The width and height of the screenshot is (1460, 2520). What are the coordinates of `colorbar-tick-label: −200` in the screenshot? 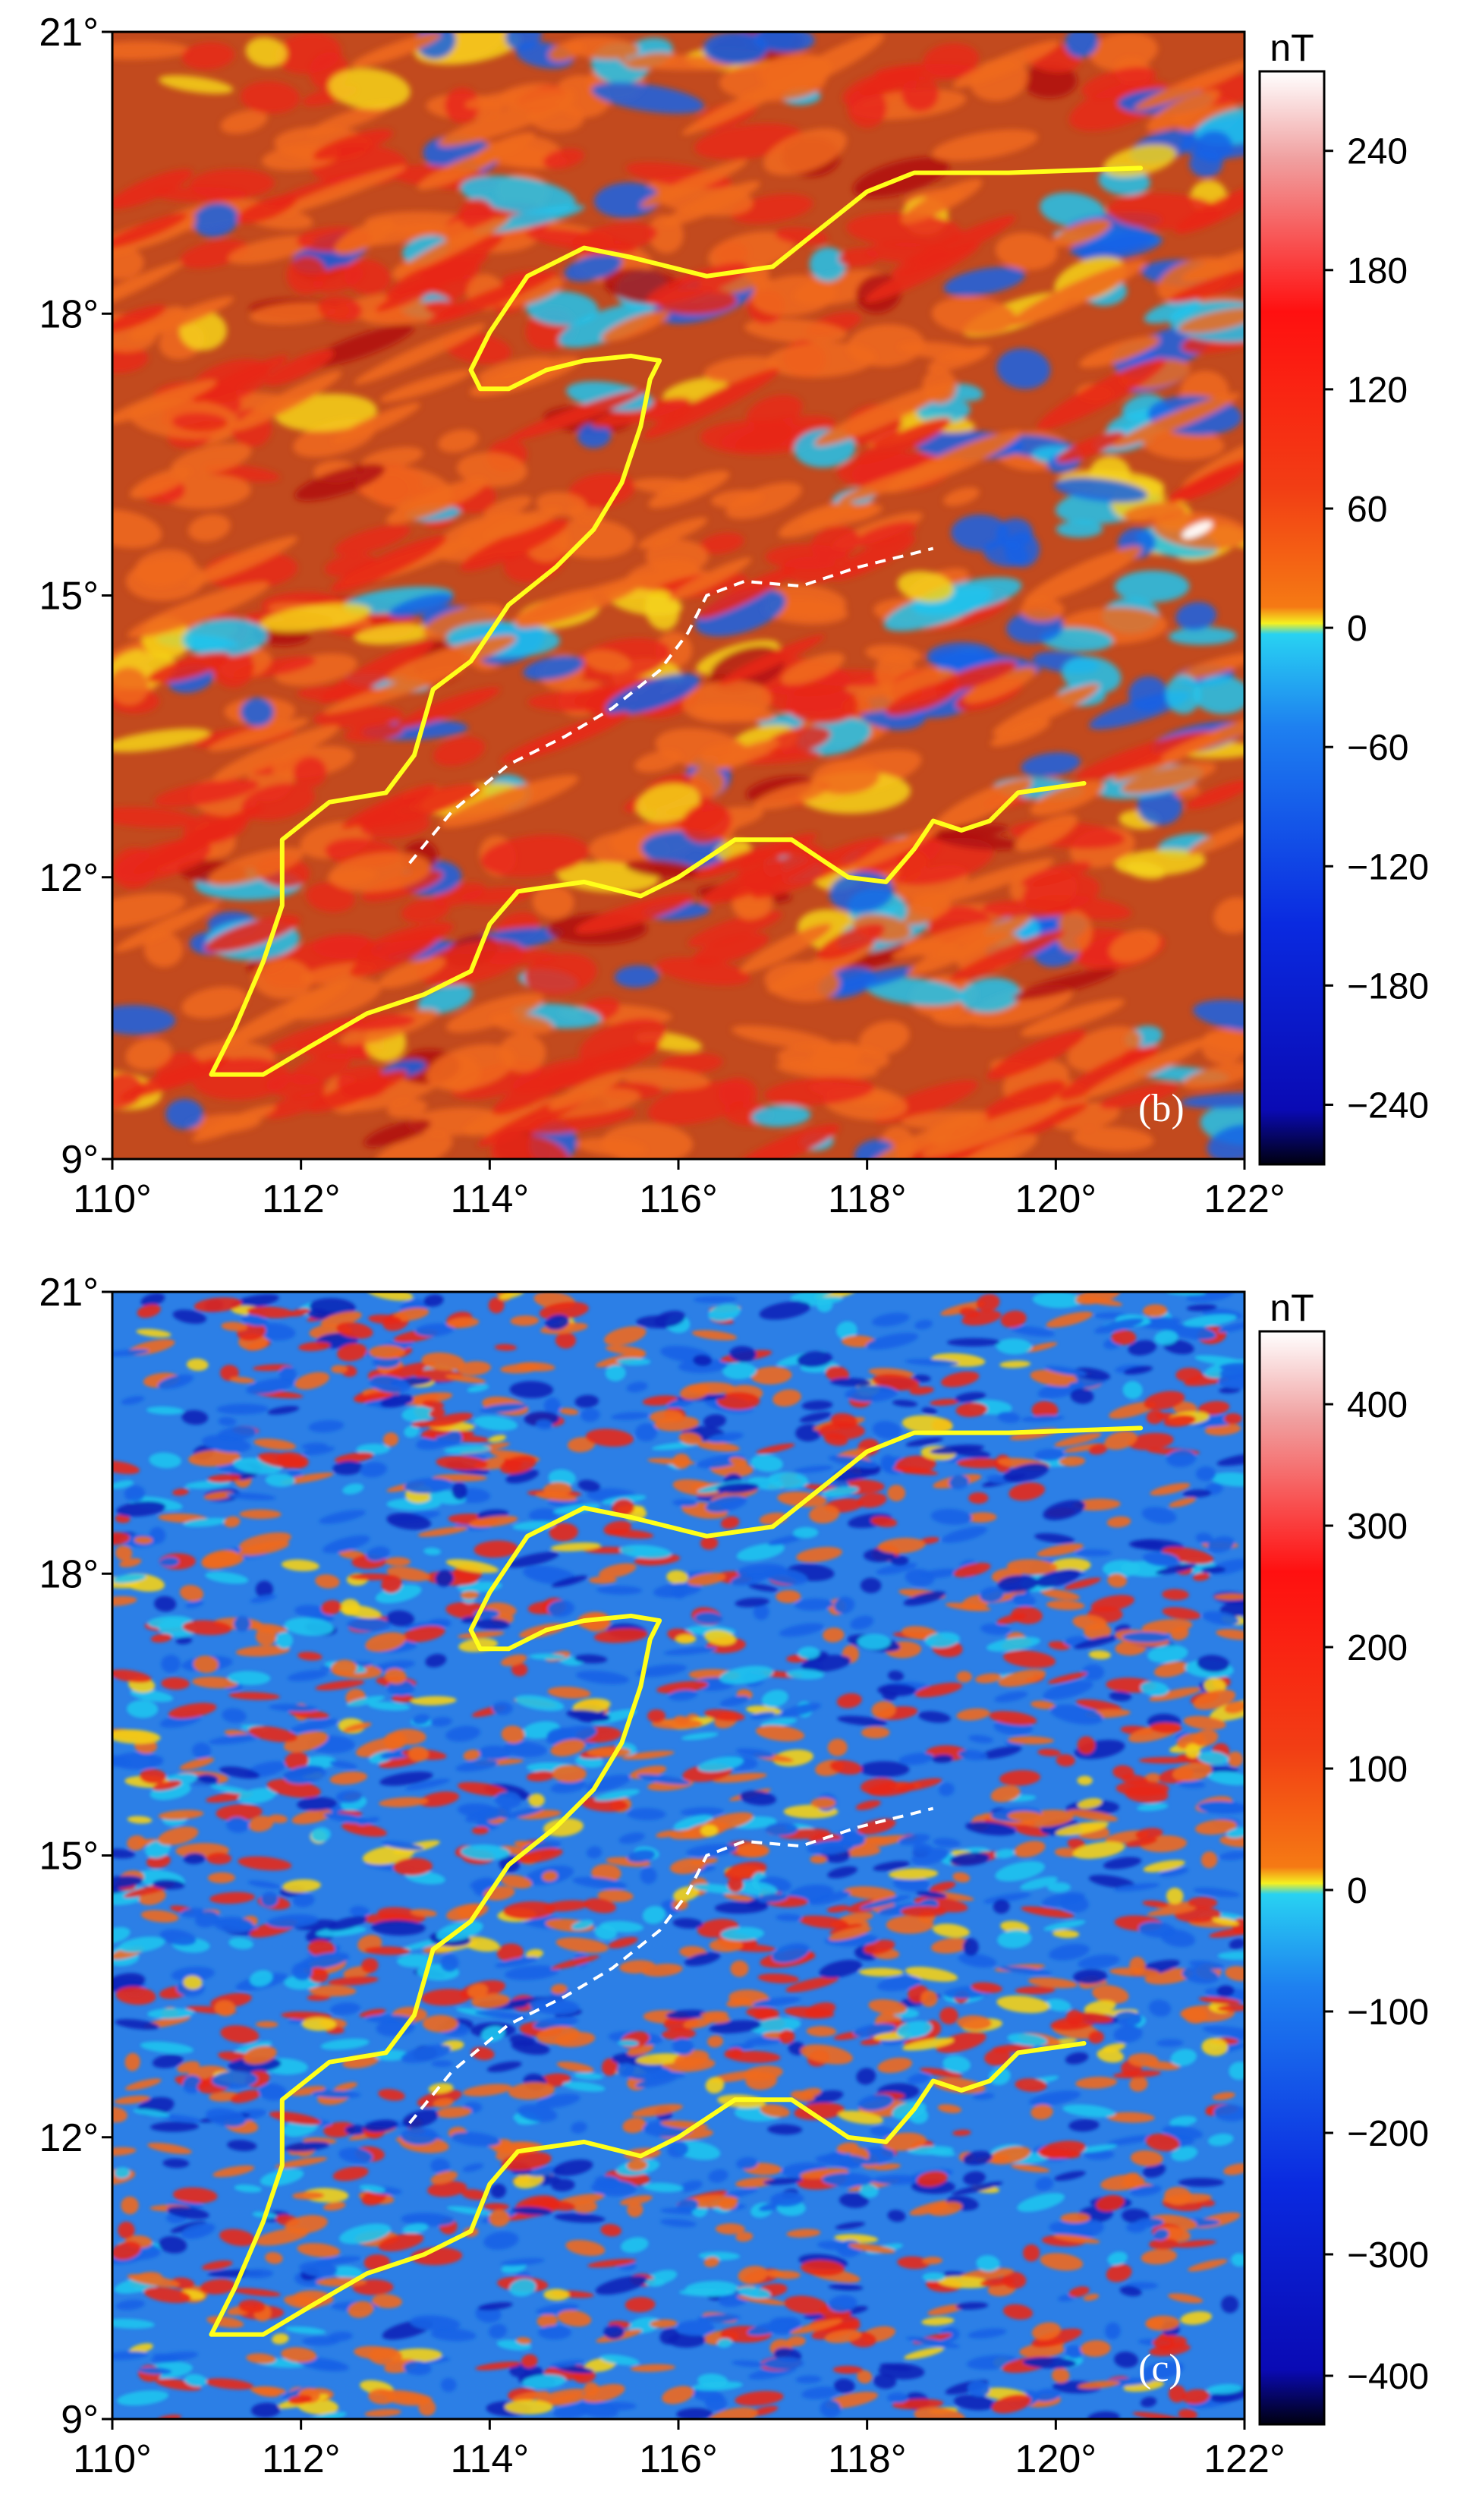 It's located at (1388, 2134).